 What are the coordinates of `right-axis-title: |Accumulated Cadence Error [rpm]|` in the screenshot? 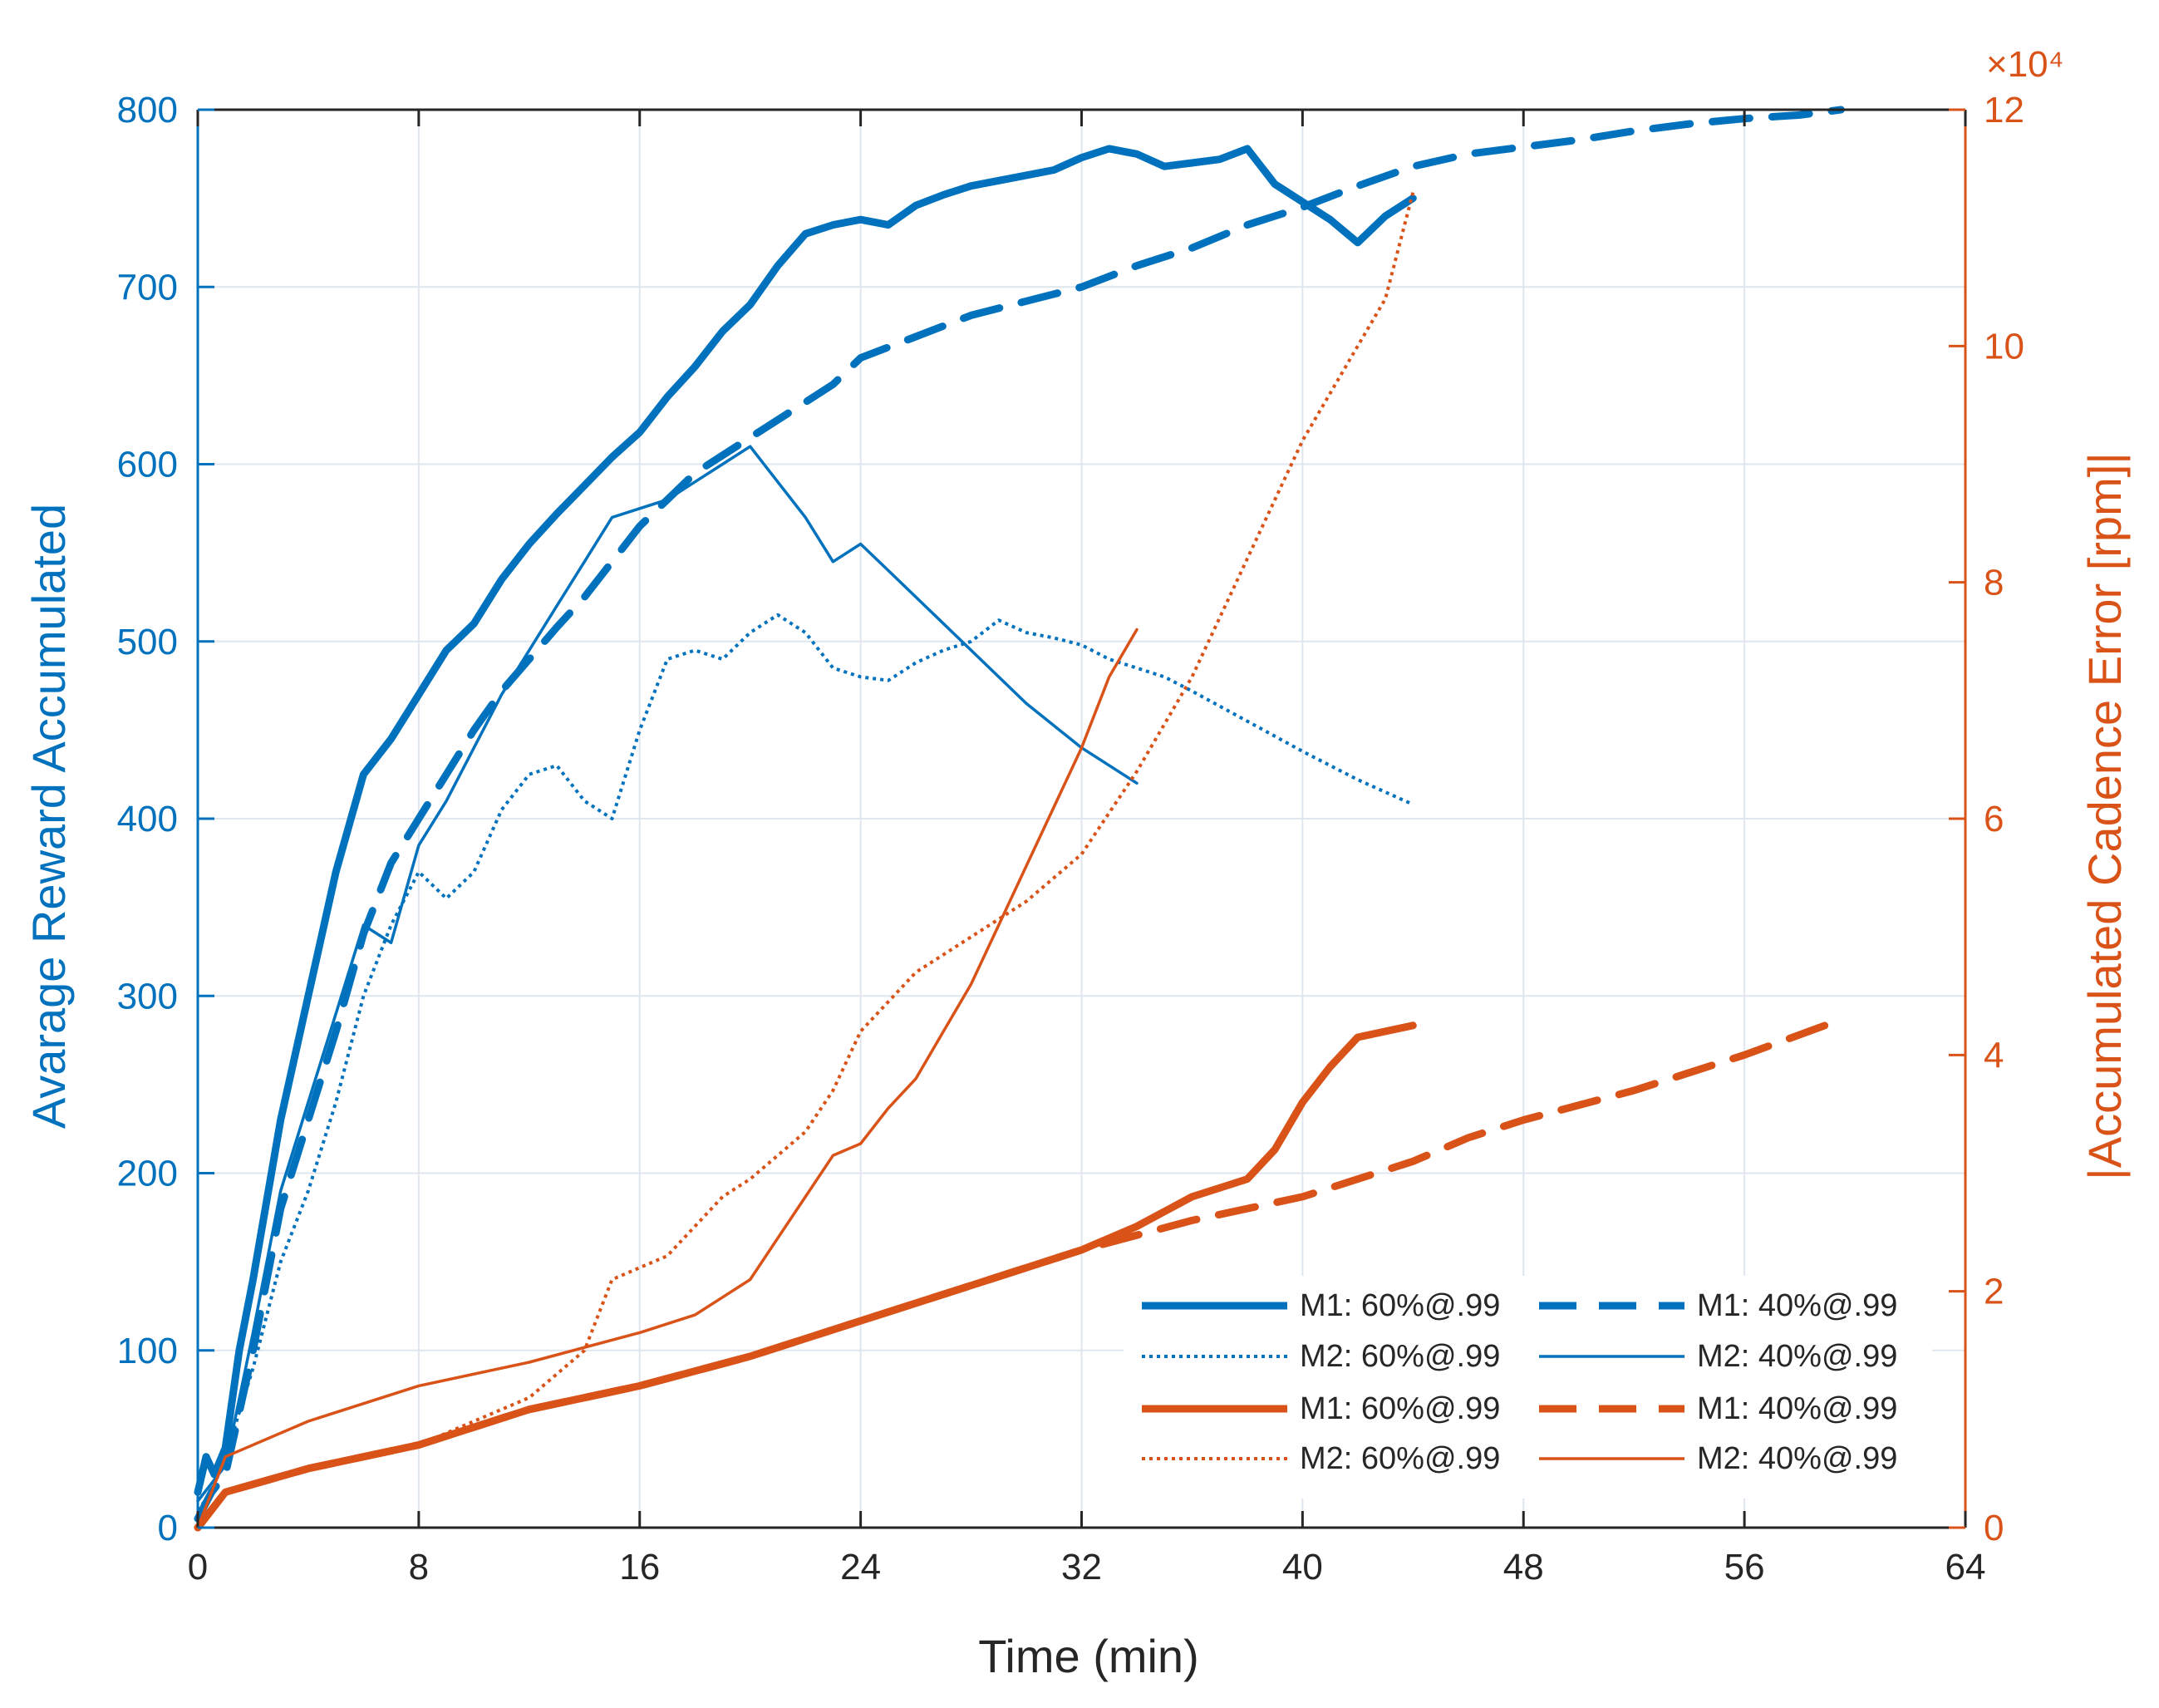 It's located at (2104, 816).